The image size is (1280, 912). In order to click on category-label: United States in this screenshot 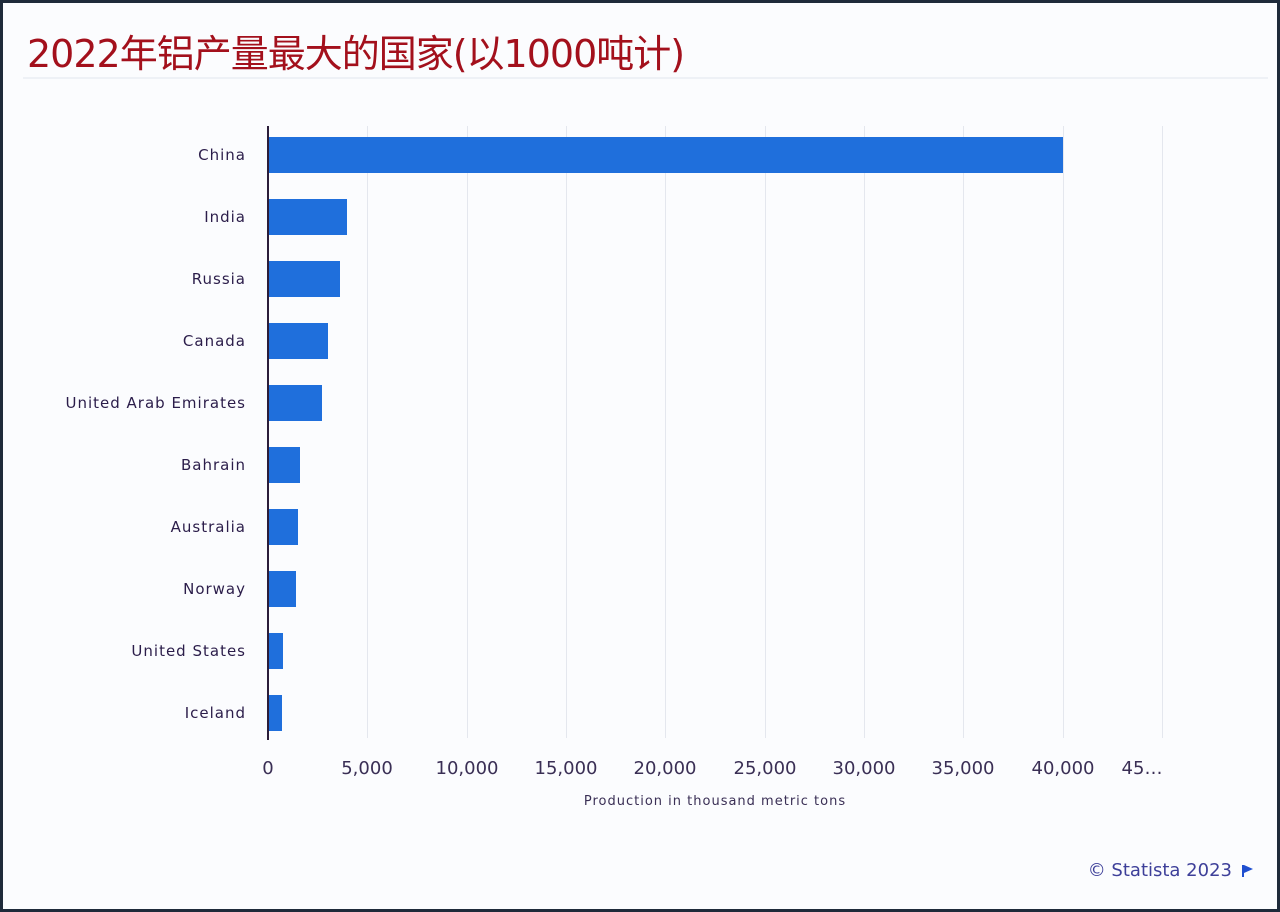, I will do `click(188, 651)`.